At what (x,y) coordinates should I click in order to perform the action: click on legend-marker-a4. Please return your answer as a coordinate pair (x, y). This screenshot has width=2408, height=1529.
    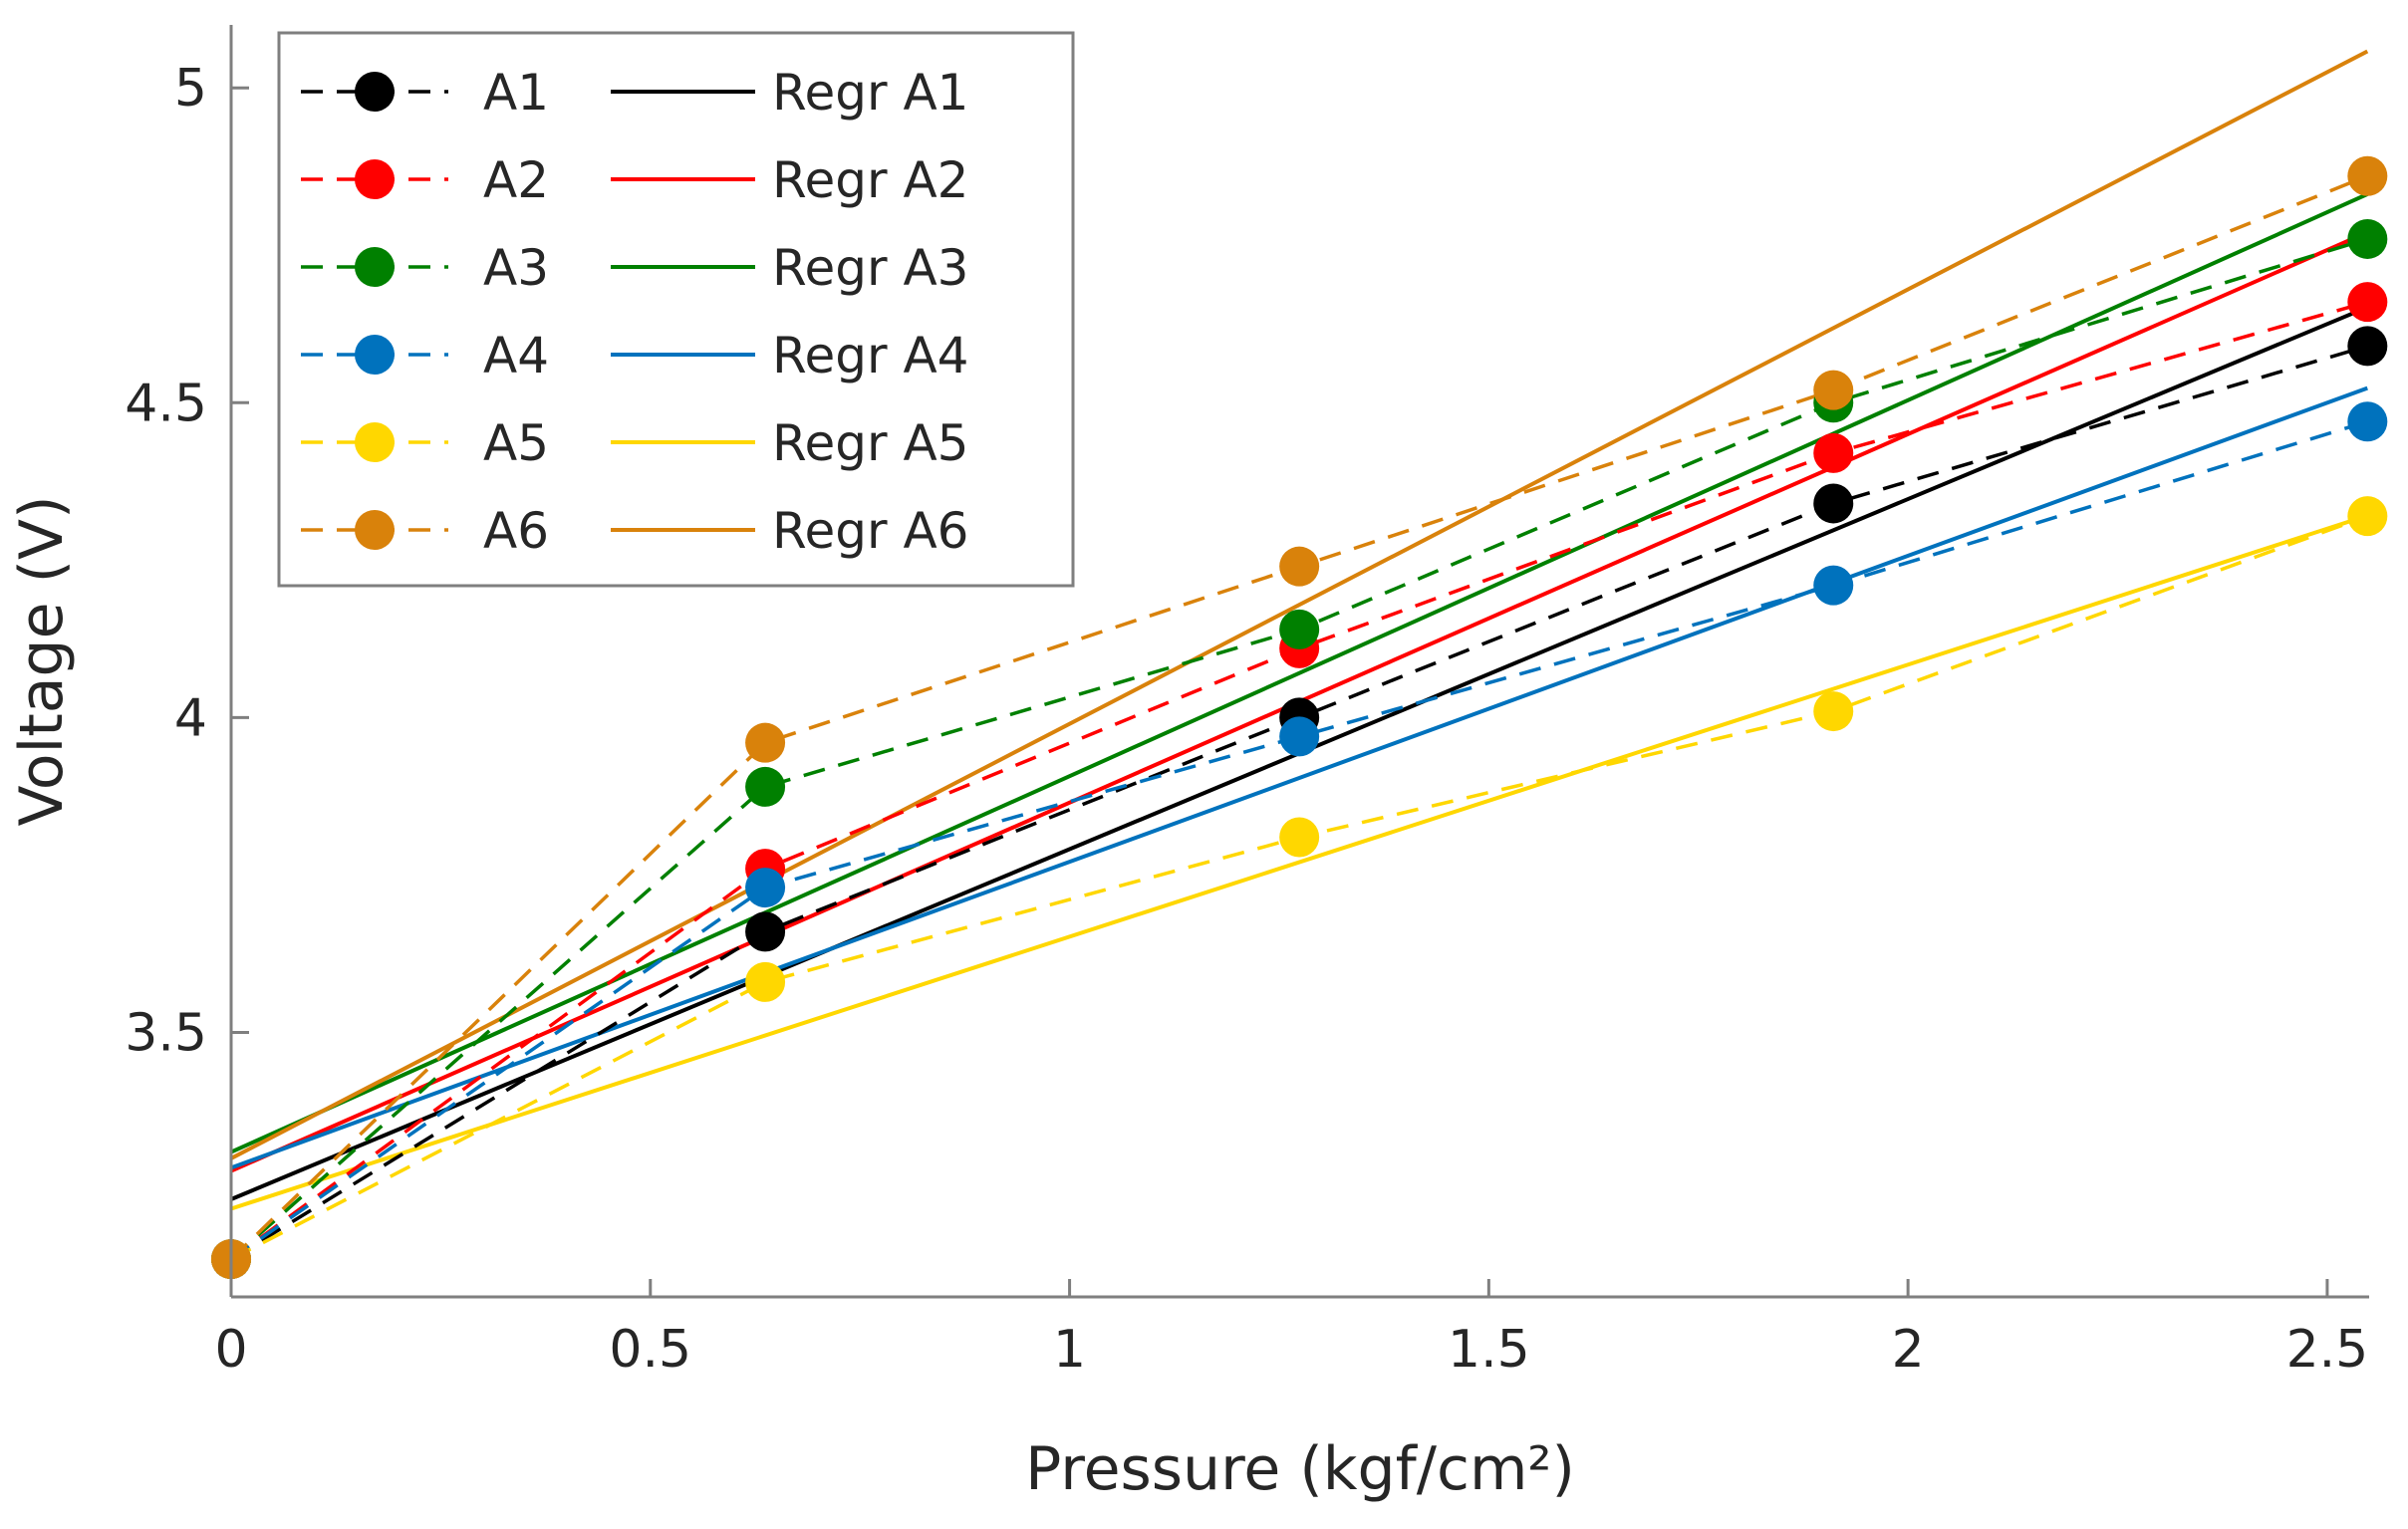
    Looking at the image, I should click on (375, 355).